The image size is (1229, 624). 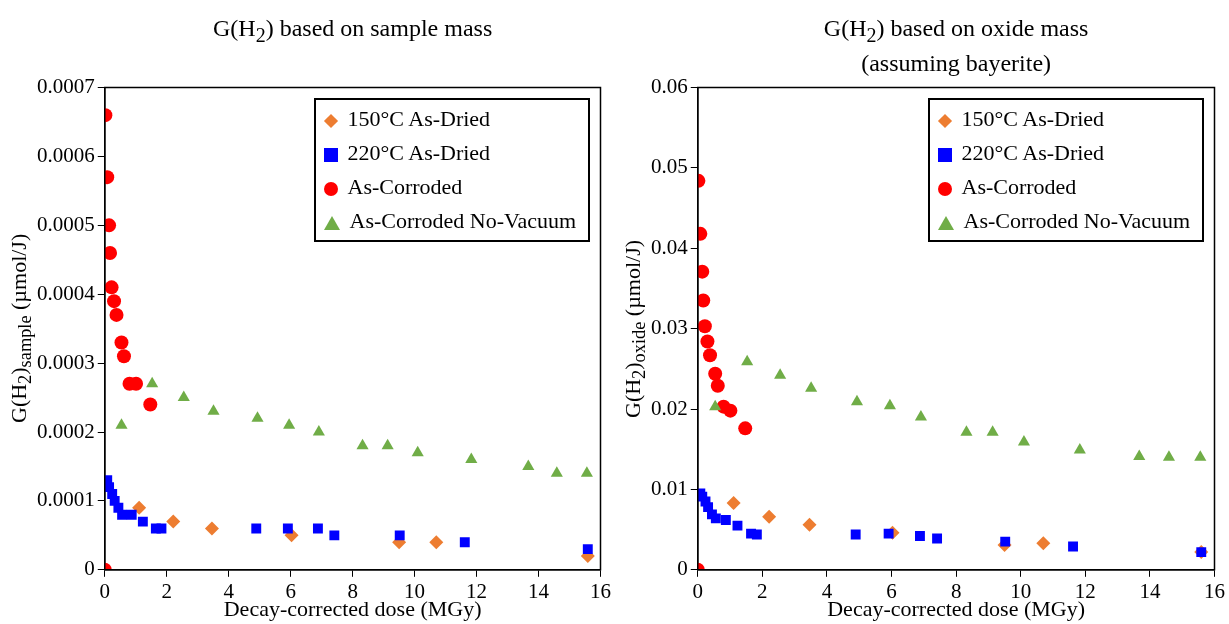 What do you see at coordinates (66, 430) in the screenshot?
I see `y-tick-label: 0.0002` at bounding box center [66, 430].